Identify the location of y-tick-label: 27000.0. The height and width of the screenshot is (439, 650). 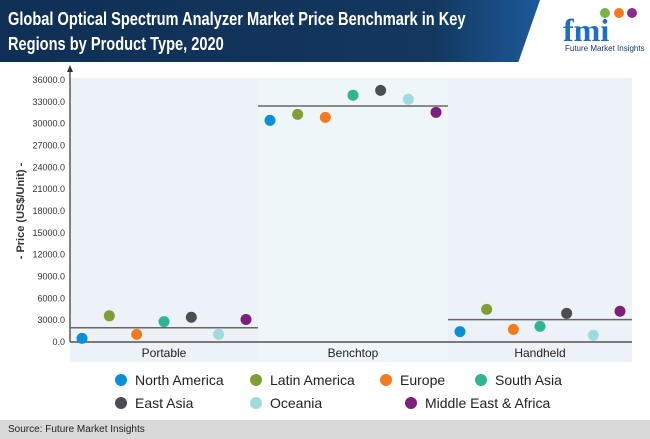
(48, 146).